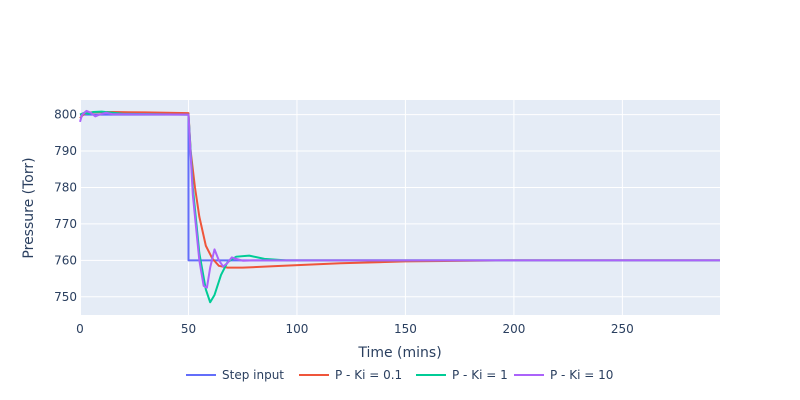  Describe the element at coordinates (480, 375) in the screenshot. I see `legend-label: P - Ki = 1` at that location.